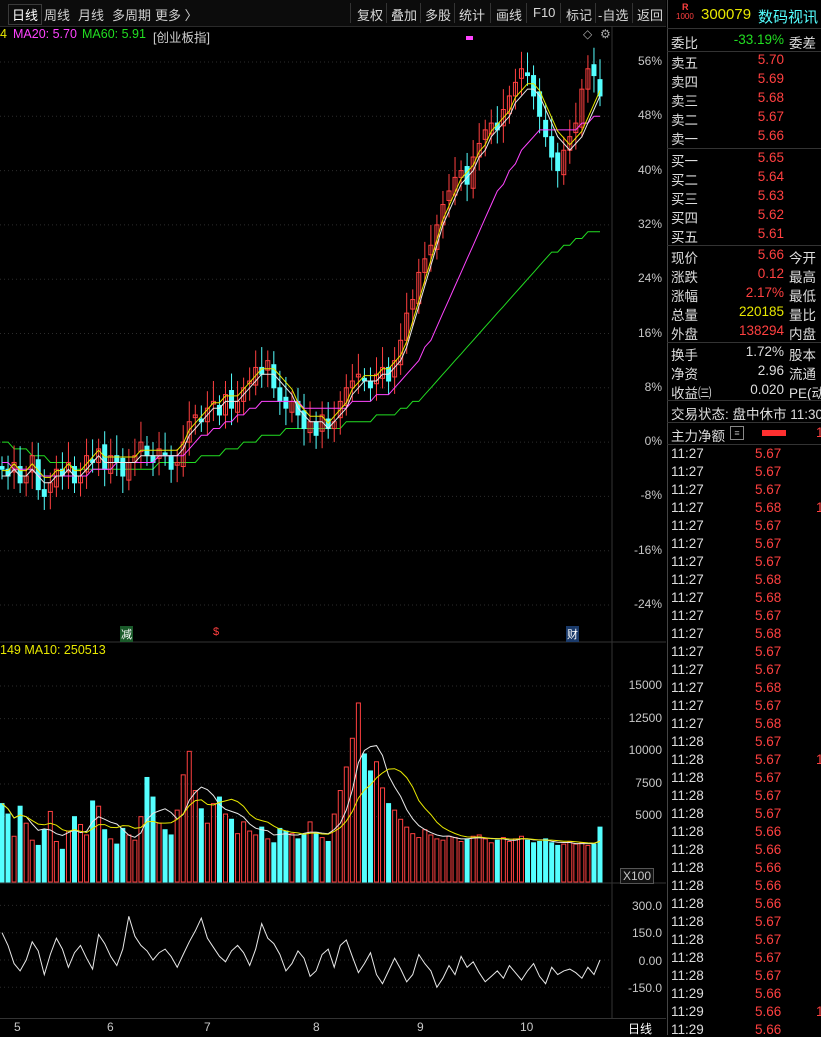  I want to click on ask-row: 卖三 5.68, so click(727, 99).